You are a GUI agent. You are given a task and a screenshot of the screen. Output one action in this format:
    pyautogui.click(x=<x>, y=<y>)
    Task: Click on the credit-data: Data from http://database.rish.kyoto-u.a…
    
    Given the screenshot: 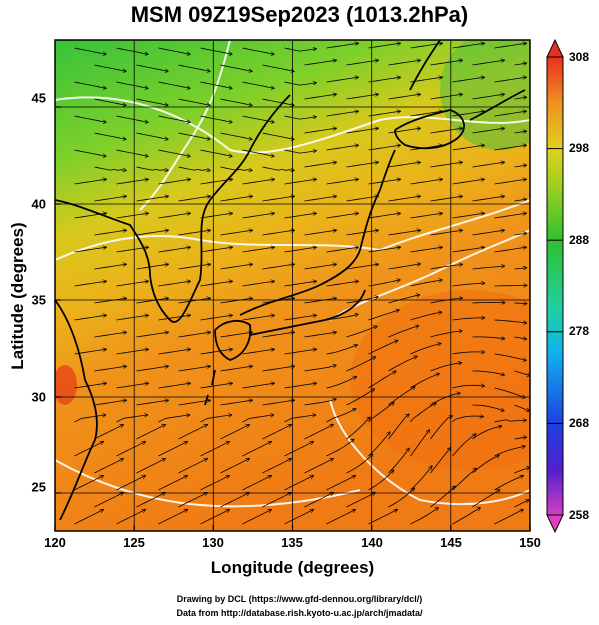 What is the action you would take?
    pyautogui.click(x=299, y=613)
    